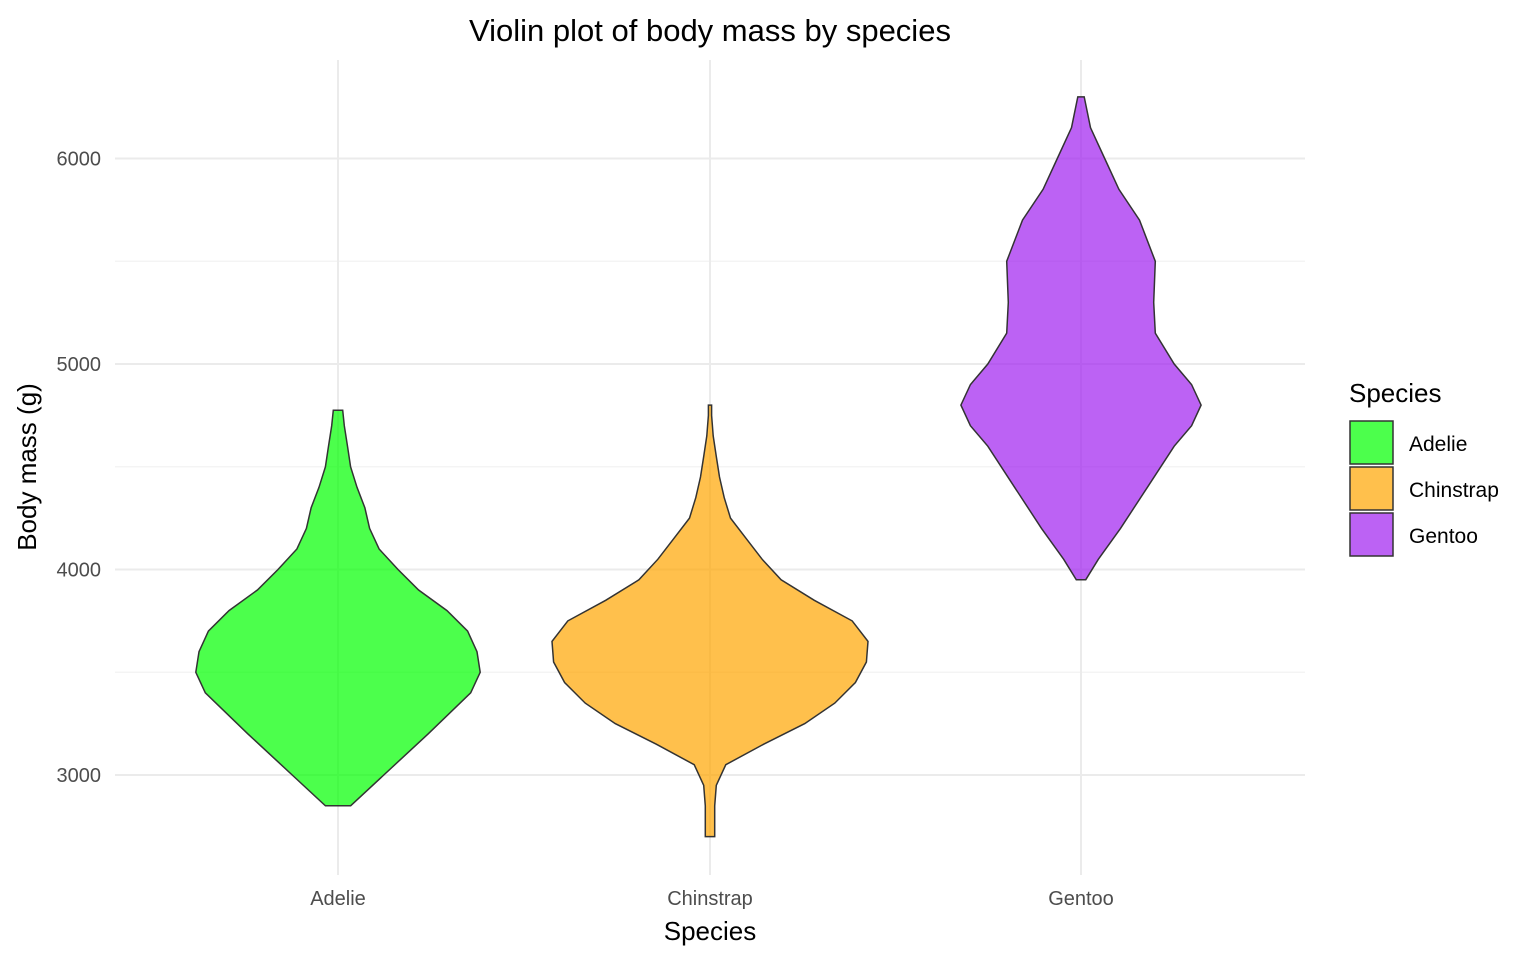 This screenshot has height=960, width=1536. I want to click on legend-swatch-adelie, so click(1371, 442).